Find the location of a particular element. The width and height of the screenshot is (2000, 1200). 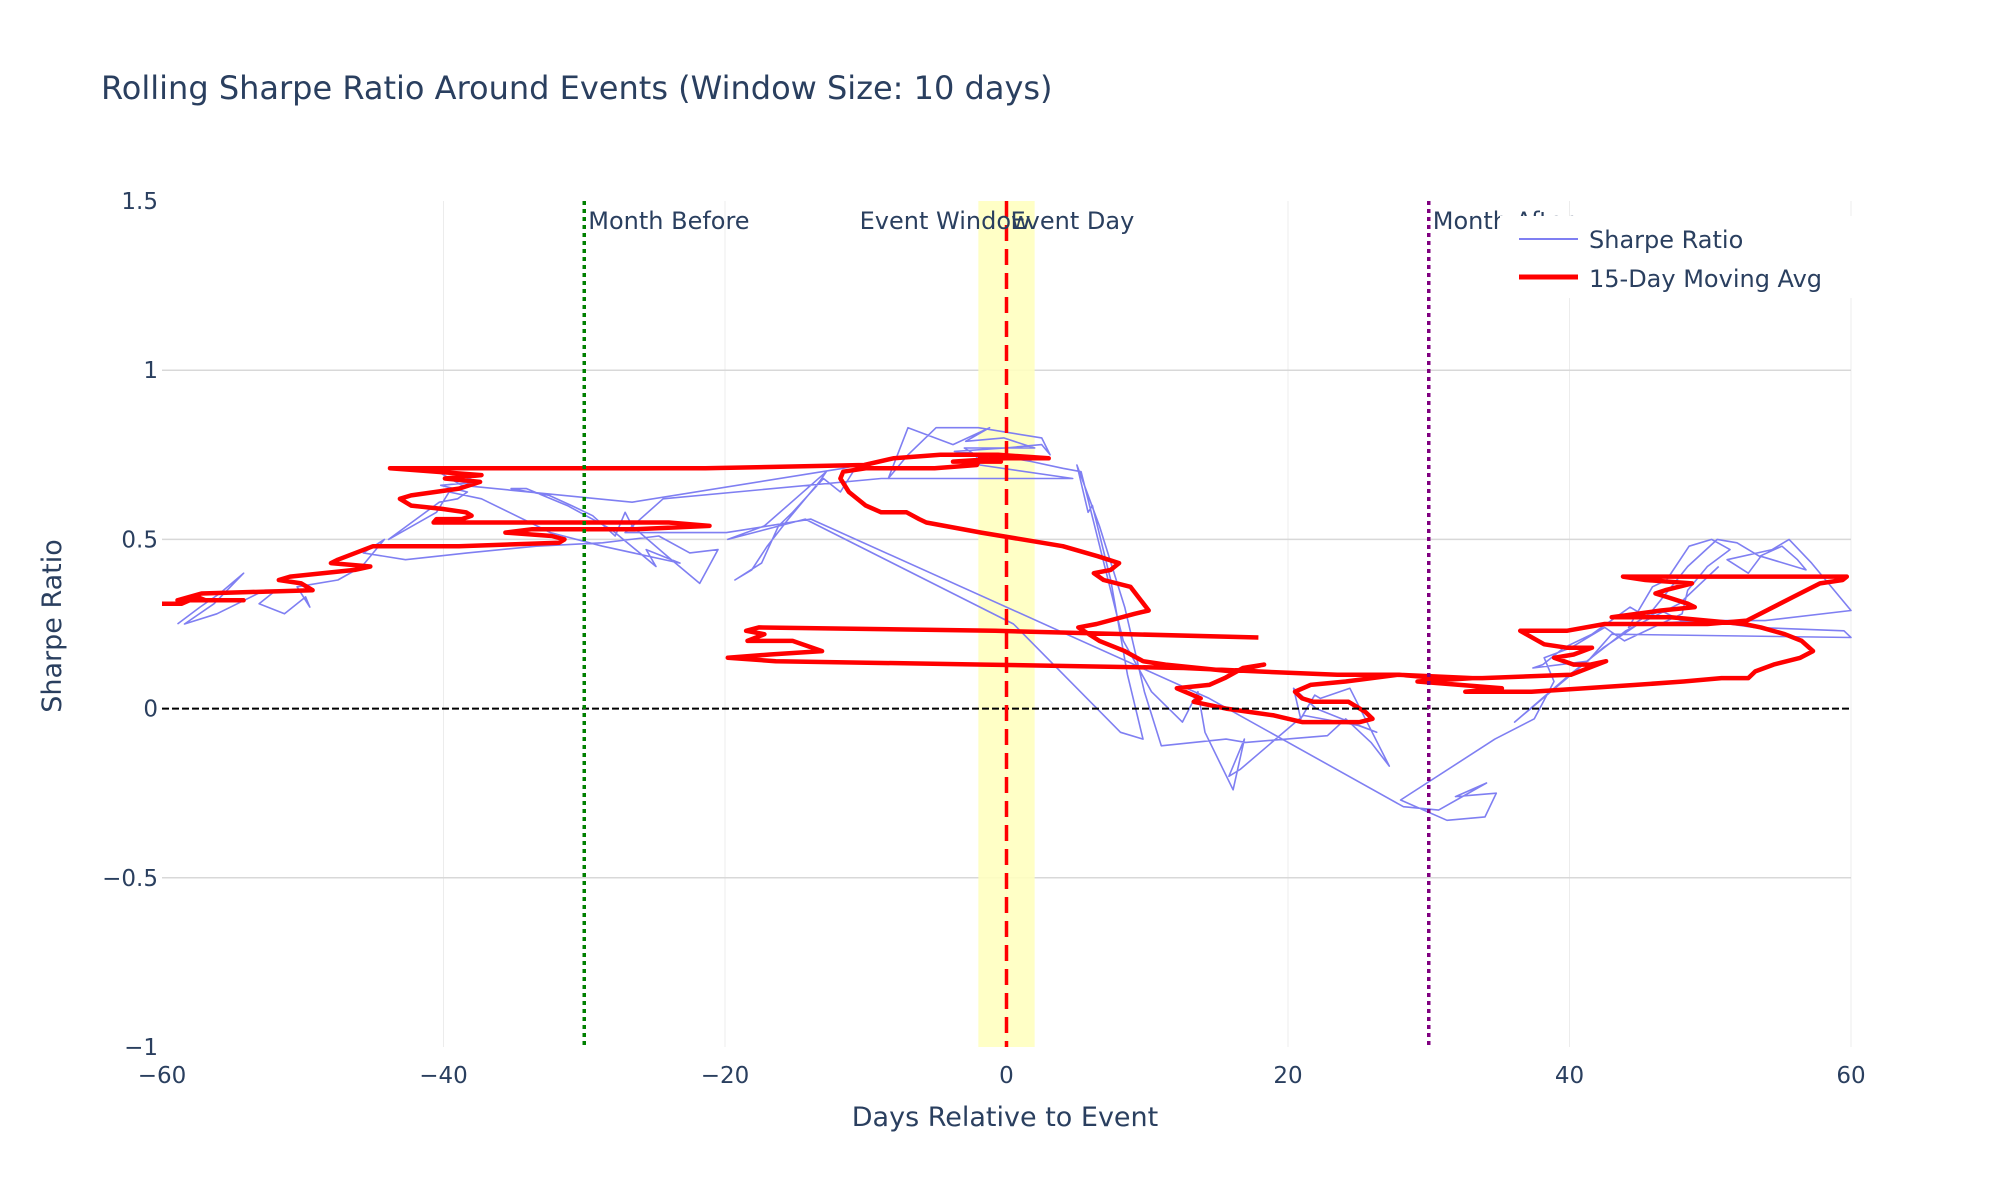

y-tick-label: −0.5 is located at coordinates (130, 879).